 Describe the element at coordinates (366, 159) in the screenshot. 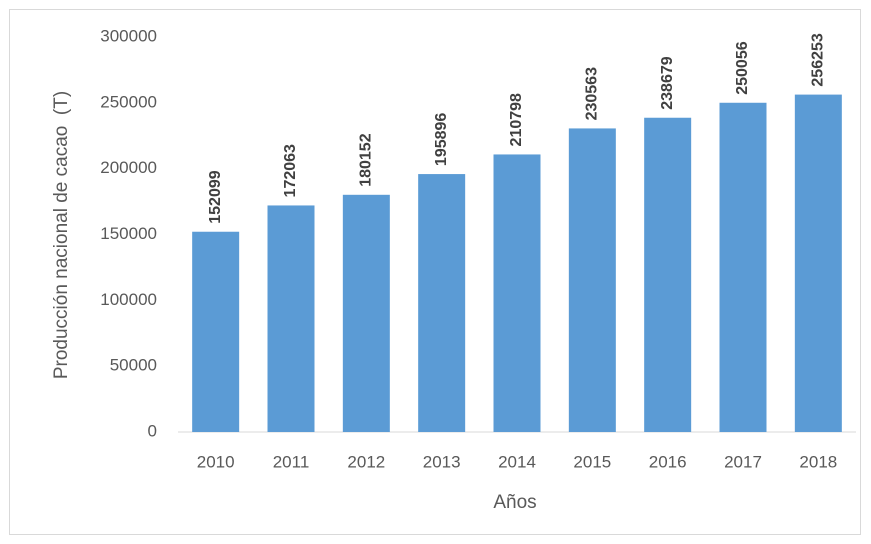

I see `value-label: 180152` at that location.